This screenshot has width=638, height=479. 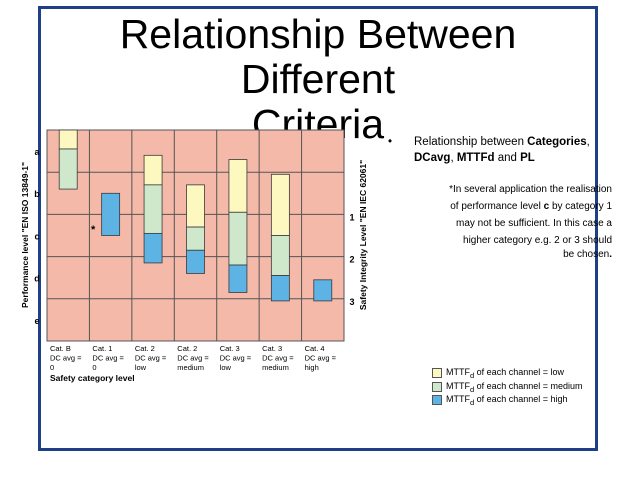 What do you see at coordinates (102, 348) in the screenshot?
I see `category-label: Cat. 1` at bounding box center [102, 348].